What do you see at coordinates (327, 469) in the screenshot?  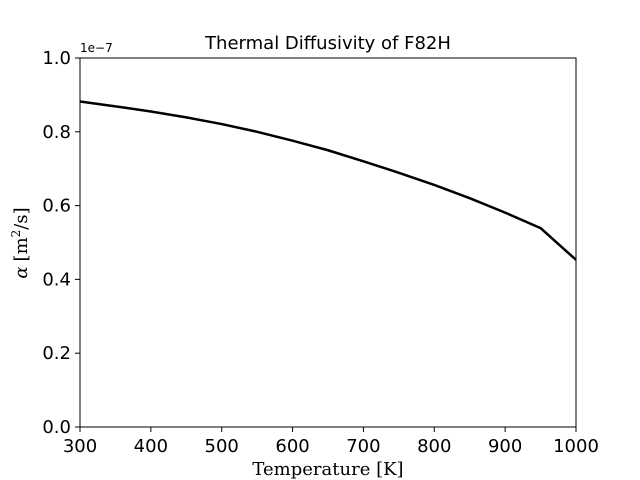 I see `x-axis-label: Temperature [K]` at bounding box center [327, 469].